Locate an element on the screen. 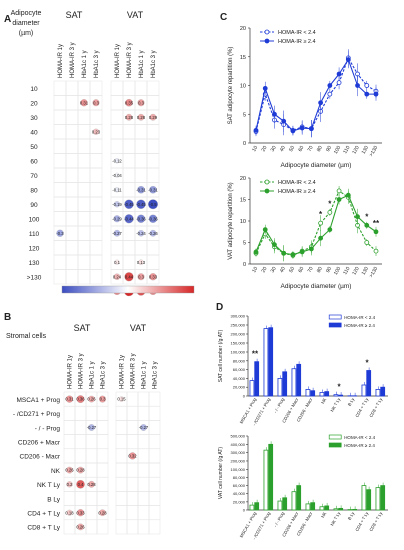 This screenshot has width=404, height=550. y-axis-label: VAT cell number (/g AT) is located at coordinates (221, 473).